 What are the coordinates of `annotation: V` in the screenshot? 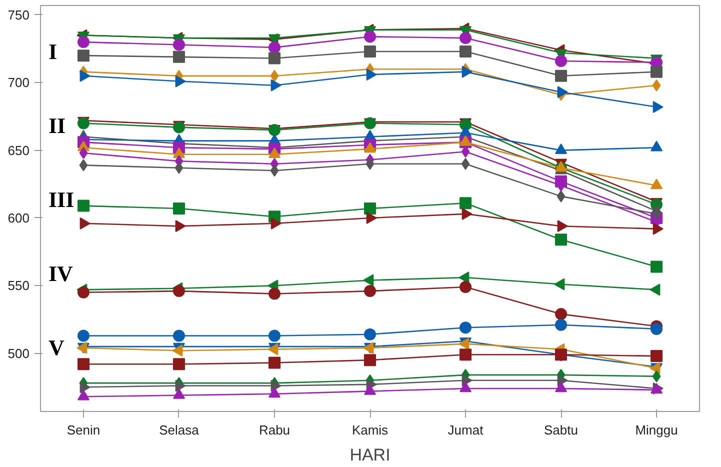 It's located at (56, 347).